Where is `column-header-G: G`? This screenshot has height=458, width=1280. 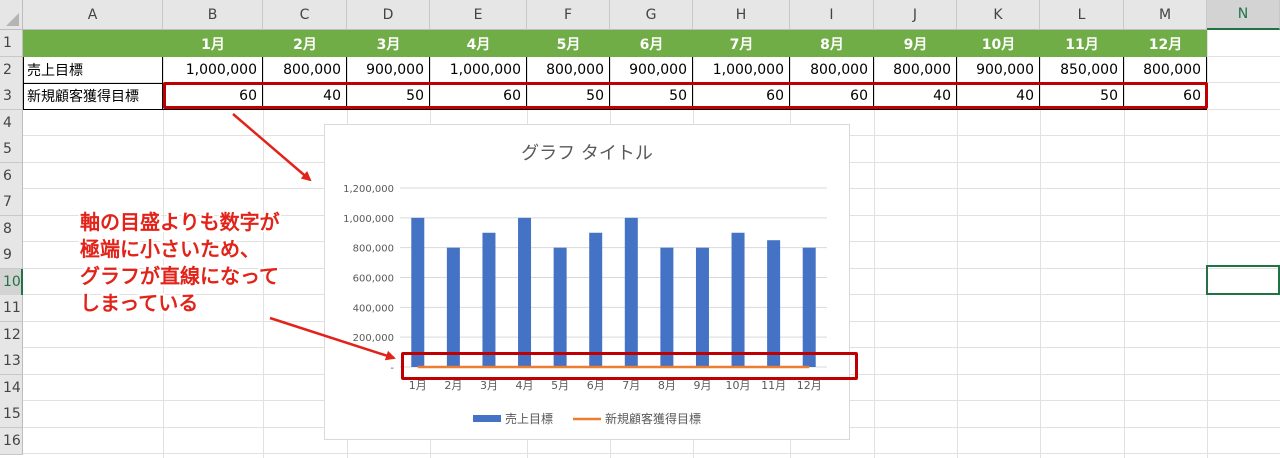 column-header-G: G is located at coordinates (651, 15).